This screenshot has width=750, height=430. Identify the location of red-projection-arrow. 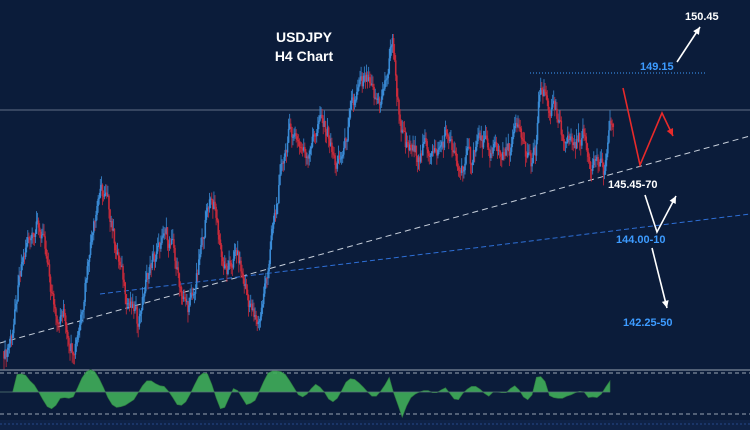
(648, 127).